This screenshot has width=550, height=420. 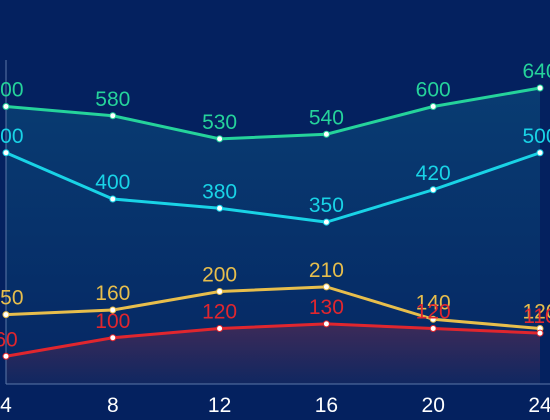 I want to click on series-3-label-4: 210, so click(x=326, y=270).